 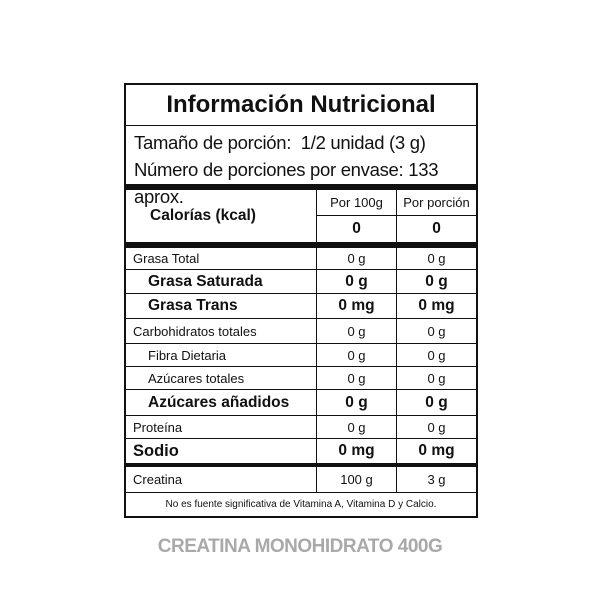 What do you see at coordinates (356, 229) in the screenshot?
I see `calories-per100: 0` at bounding box center [356, 229].